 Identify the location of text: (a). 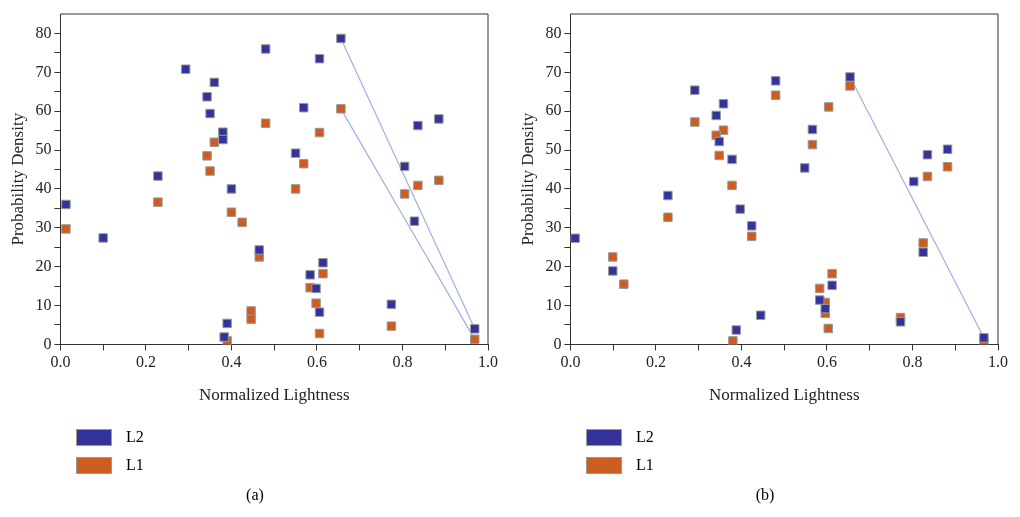
(255, 495).